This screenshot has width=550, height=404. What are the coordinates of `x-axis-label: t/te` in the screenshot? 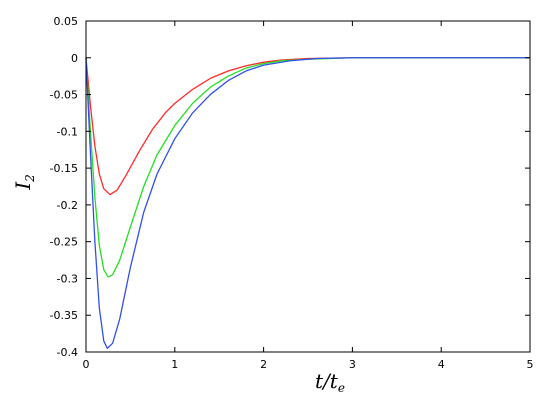 It's located at (330, 382).